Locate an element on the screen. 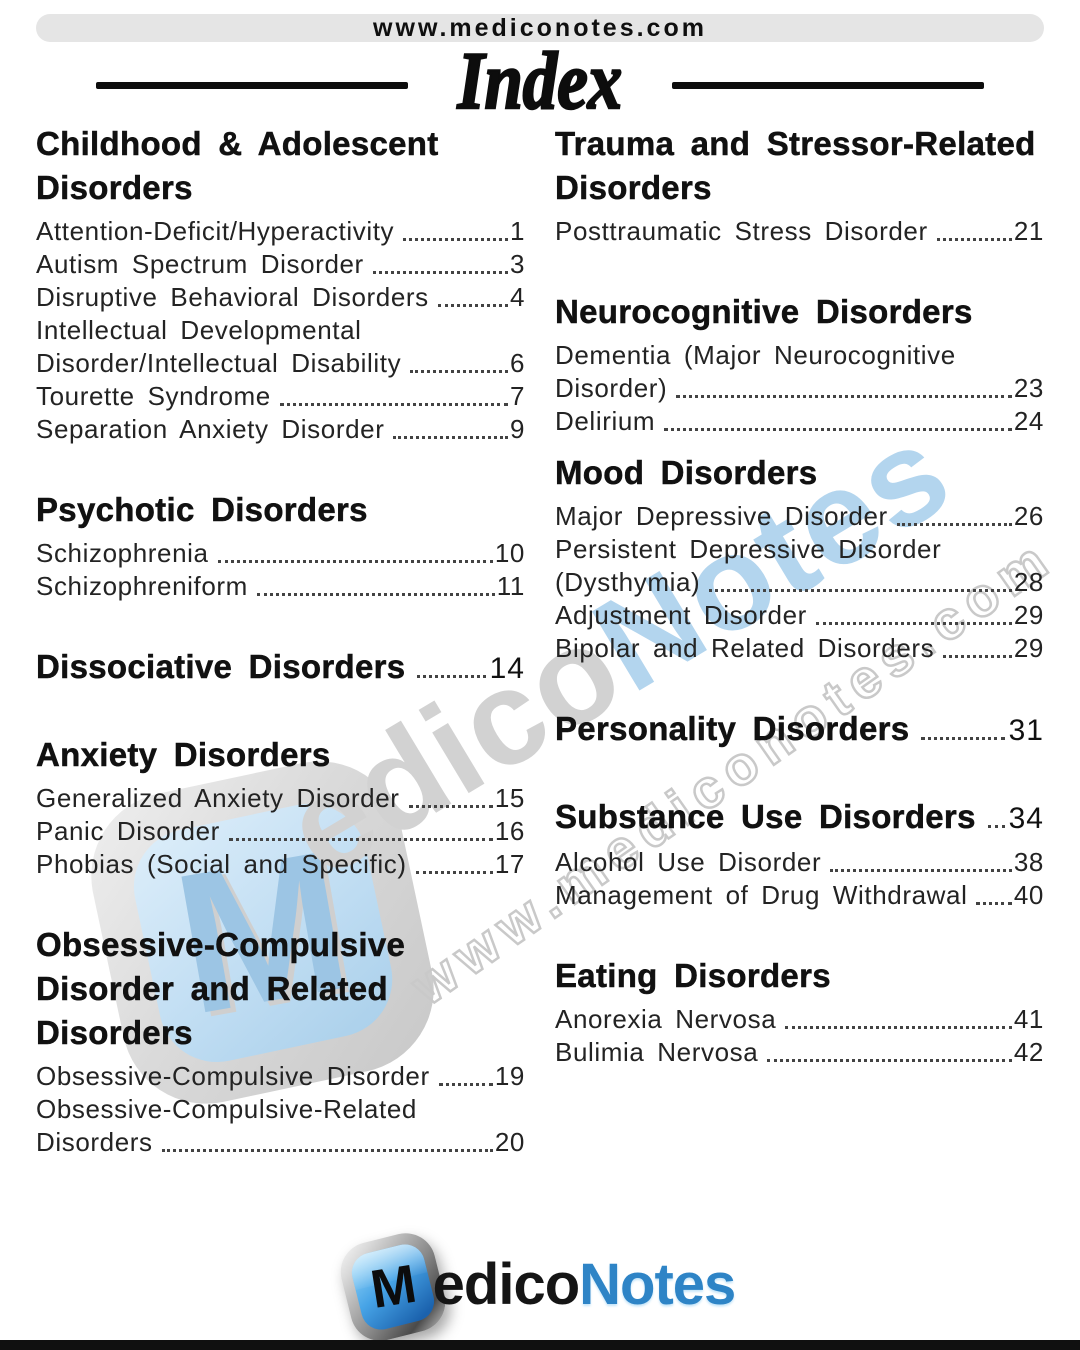  toc-page-number: 10 is located at coordinates (509, 553).